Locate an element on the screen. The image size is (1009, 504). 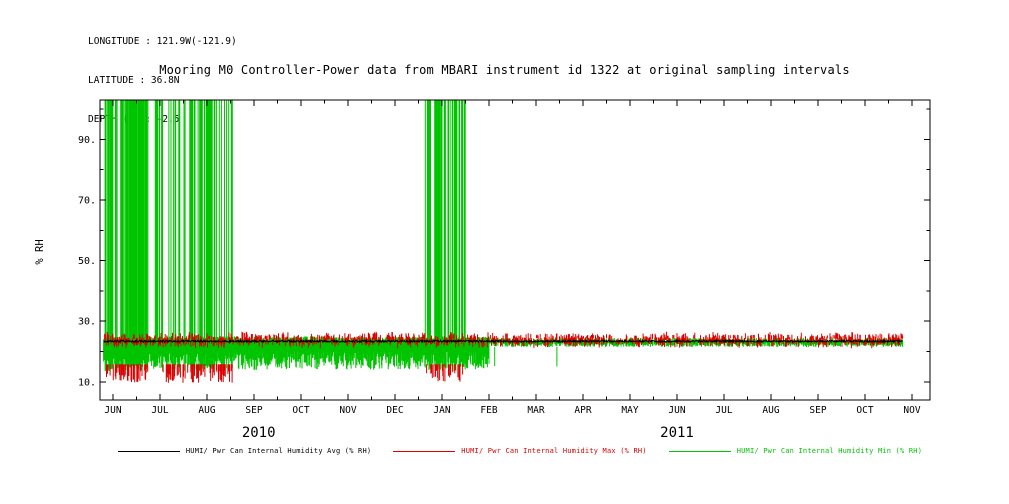
y-tick-label: 30. is located at coordinates (87, 322).